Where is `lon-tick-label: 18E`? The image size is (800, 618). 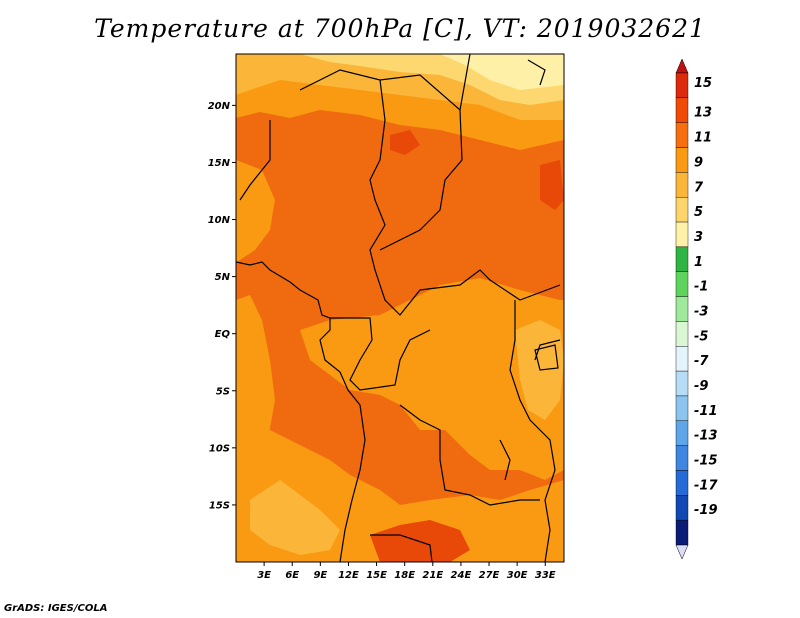 lon-tick-label: 18E is located at coordinates (404, 575).